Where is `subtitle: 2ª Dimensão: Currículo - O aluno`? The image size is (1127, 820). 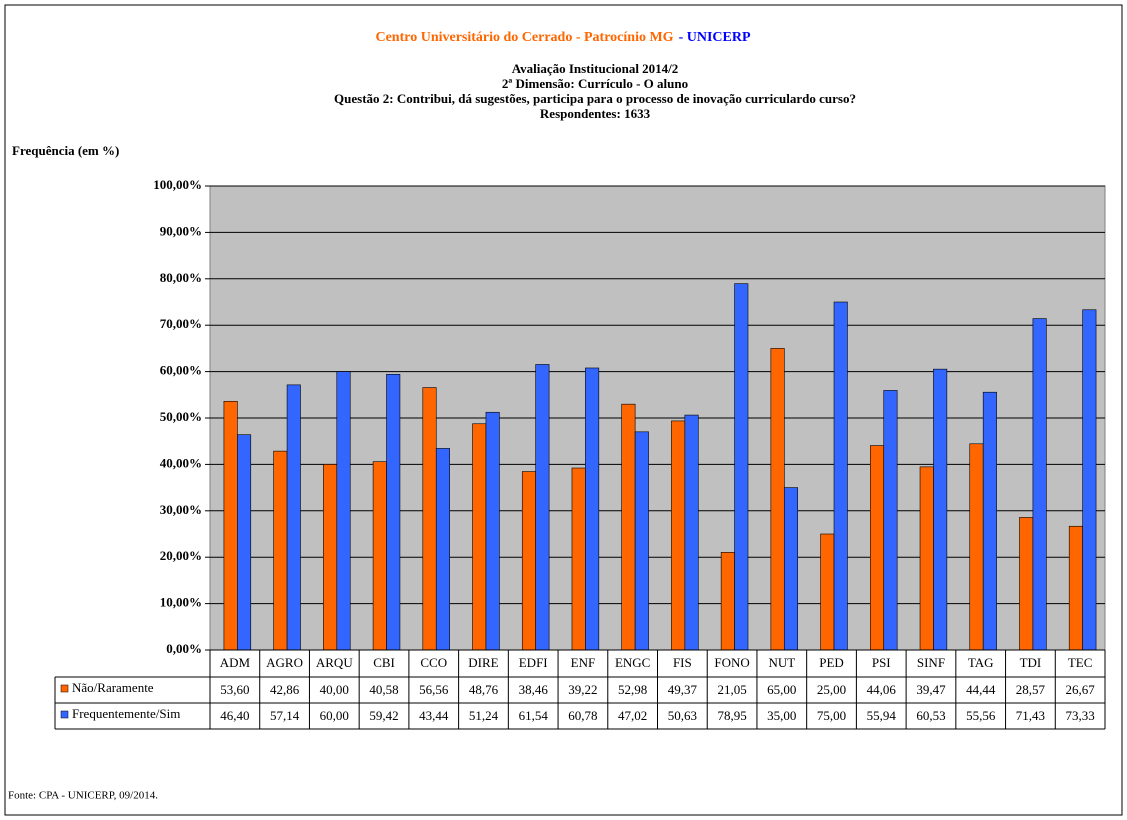
subtitle: 2ª Dimensão: Currículo - O aluno is located at coordinates (595, 83).